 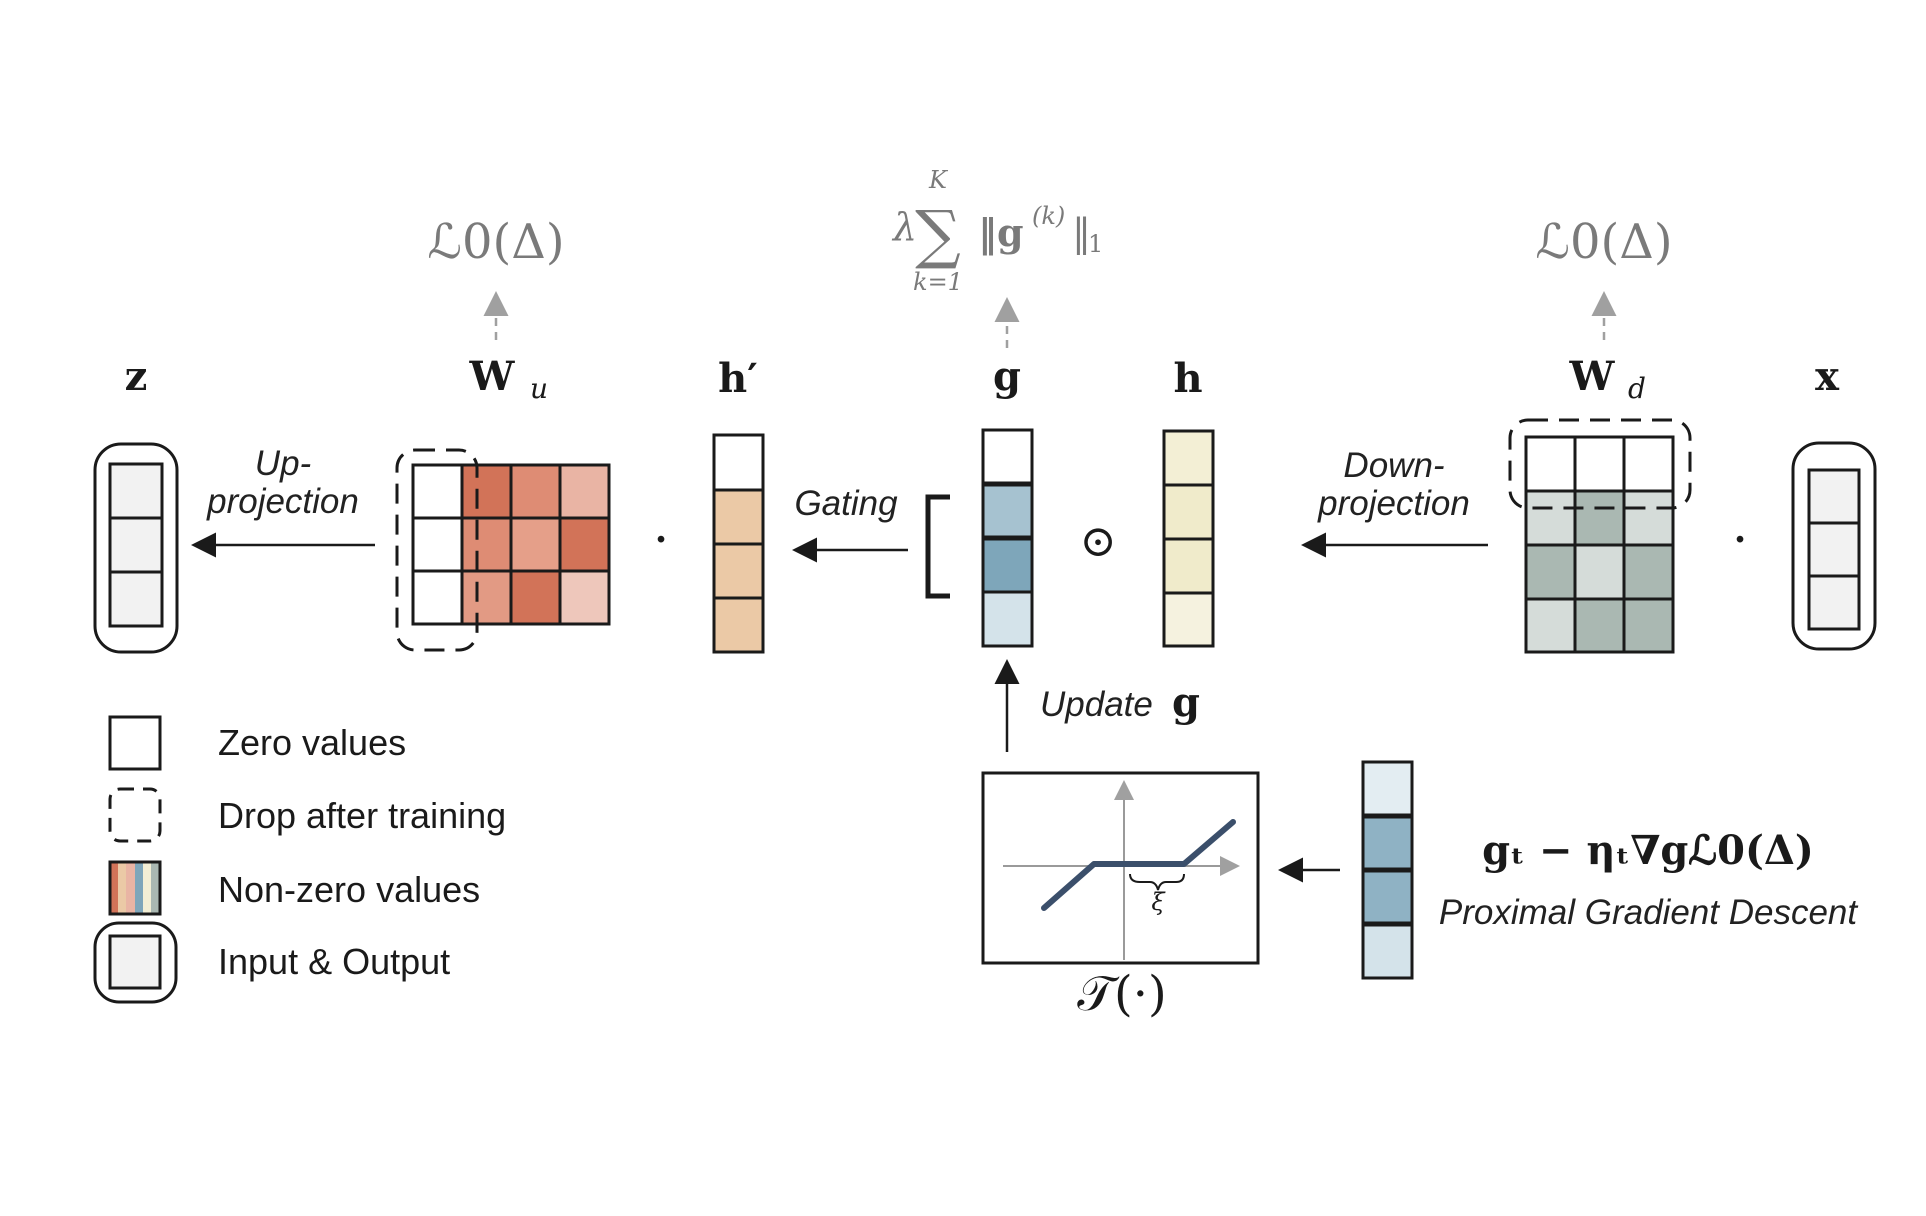 I want to click on loss-middle-norm: ‖g, so click(x=1001, y=232).